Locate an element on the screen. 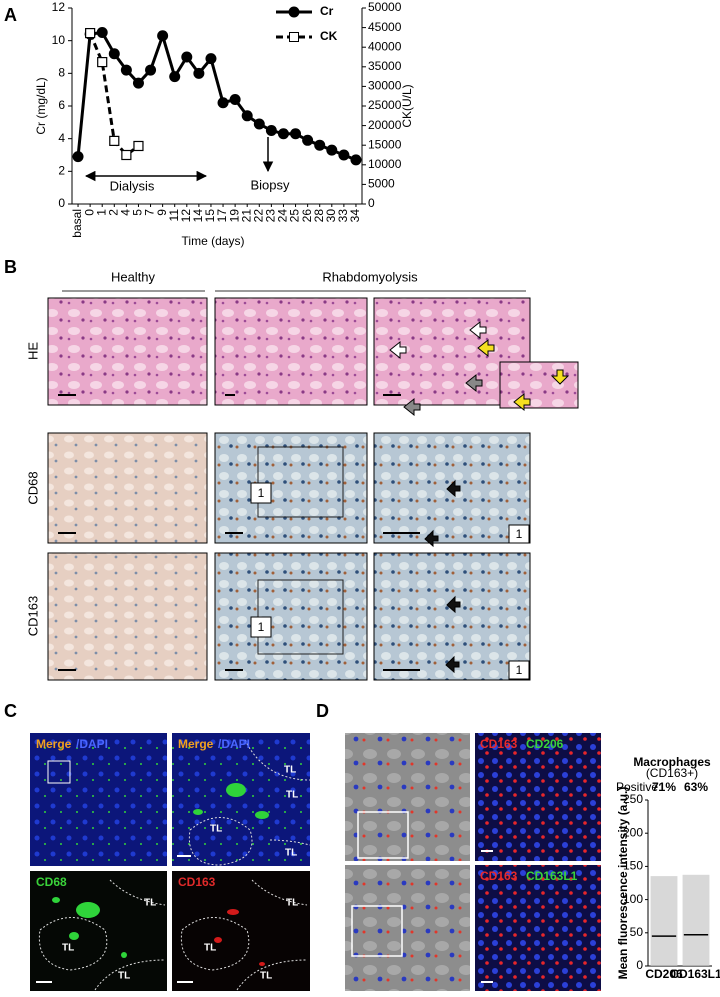 Image resolution: width=720 pixels, height=997 pixels. x-tick-label: 34 is located at coordinates (355, 216).